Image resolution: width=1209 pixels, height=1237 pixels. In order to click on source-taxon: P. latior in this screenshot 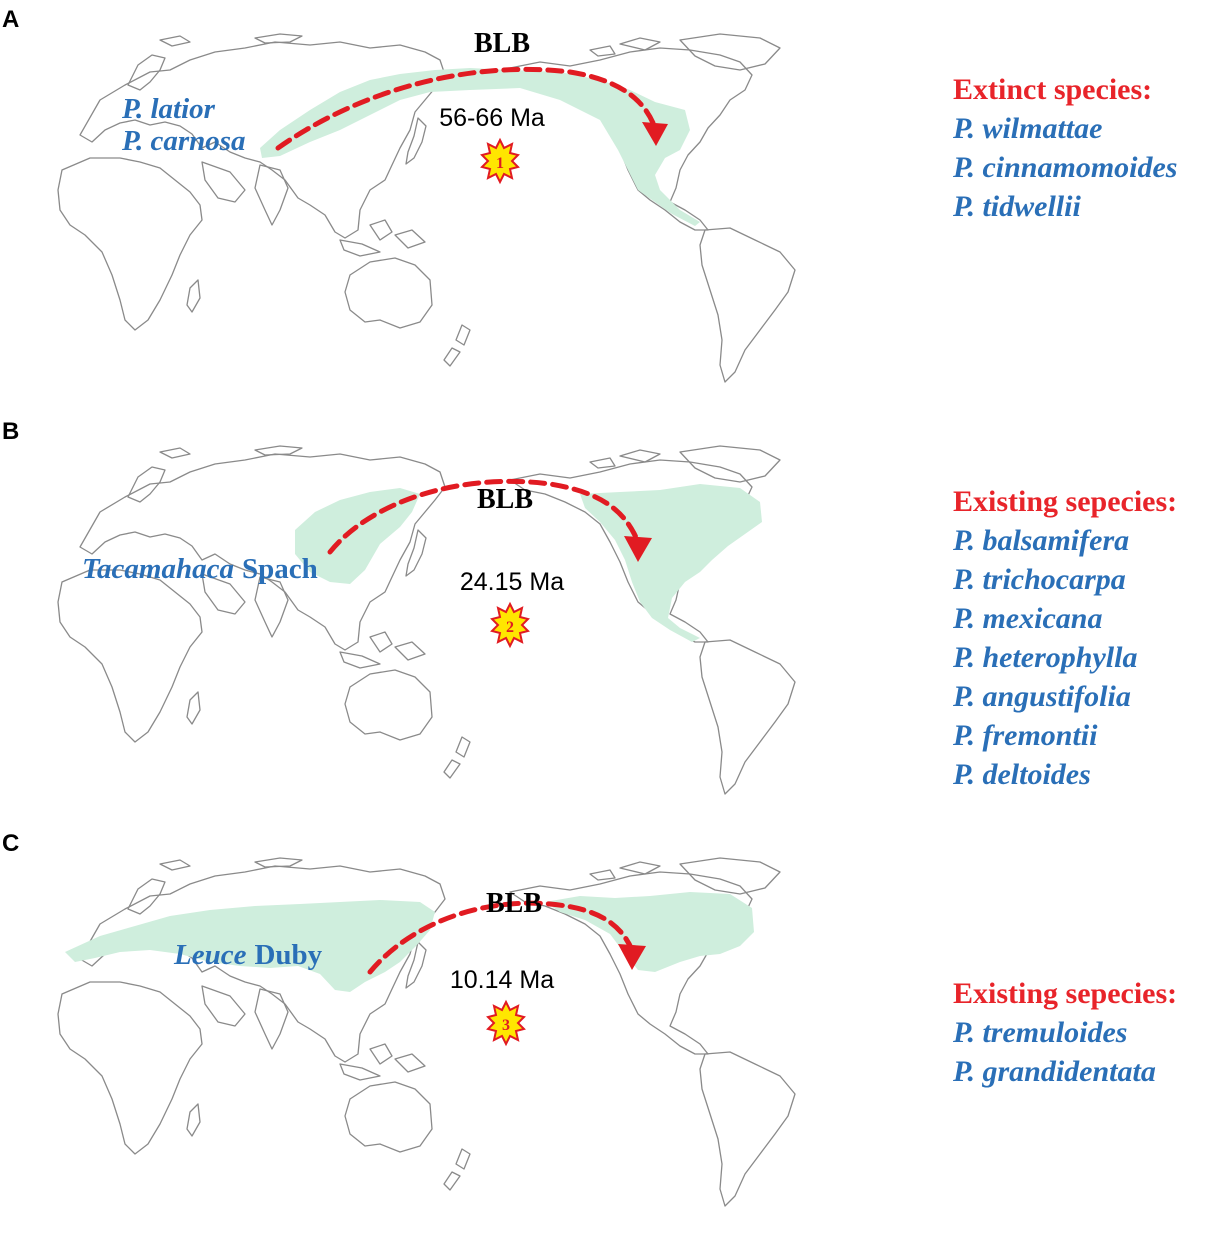, I will do `click(168, 109)`.